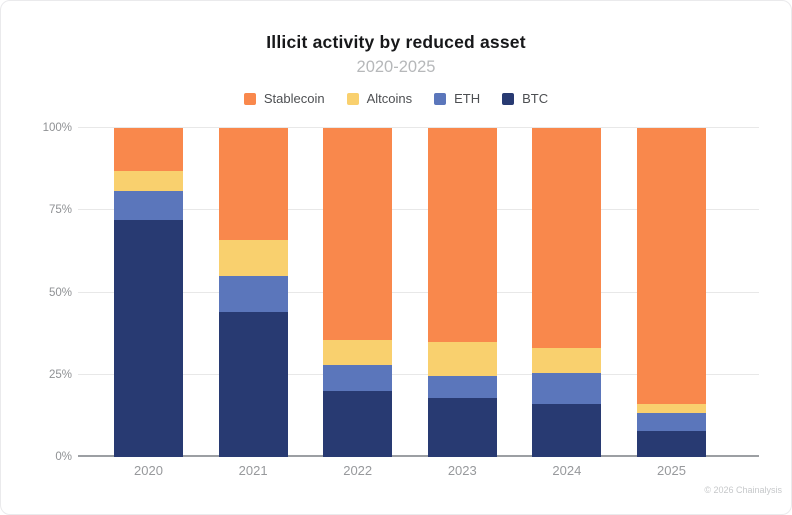 This screenshot has width=792, height=515. Describe the element at coordinates (358, 424) in the screenshot. I see `bar-segment-2022-btc` at that location.